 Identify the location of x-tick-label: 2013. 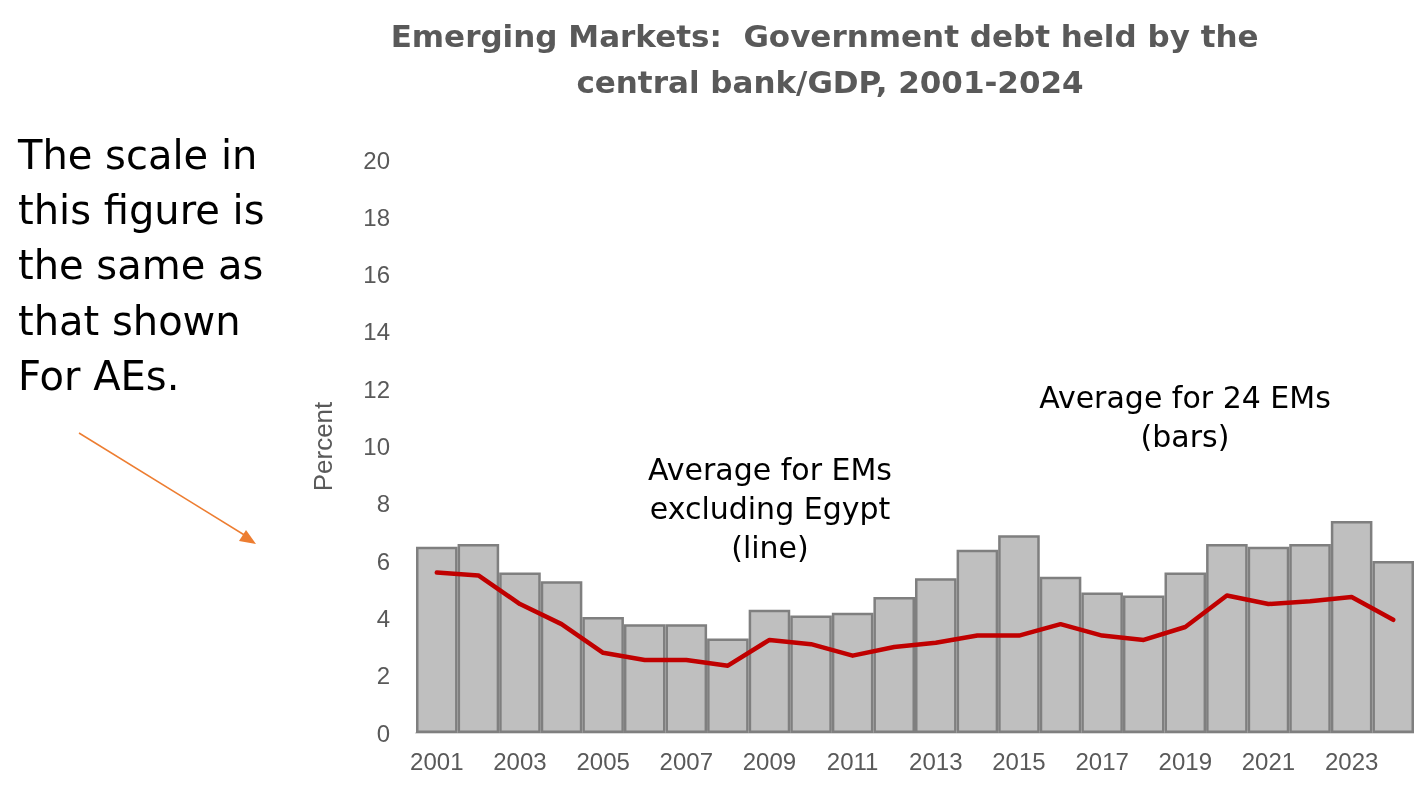
(936, 761).